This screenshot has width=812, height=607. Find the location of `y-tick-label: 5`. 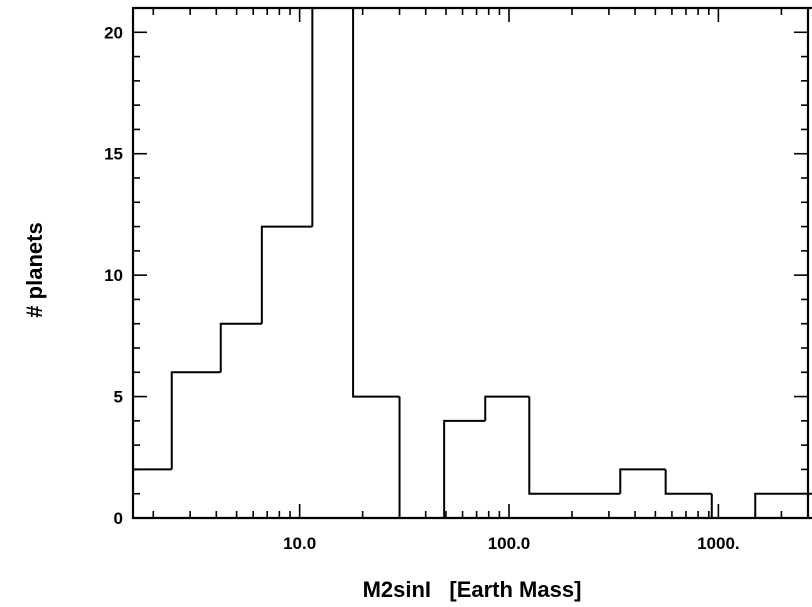

y-tick-label: 5 is located at coordinates (118, 397).